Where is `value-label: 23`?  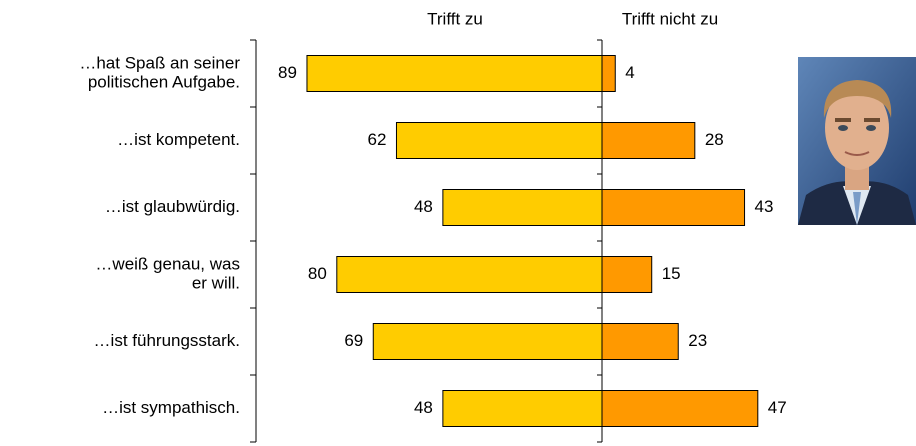 value-label: 23 is located at coordinates (697, 340).